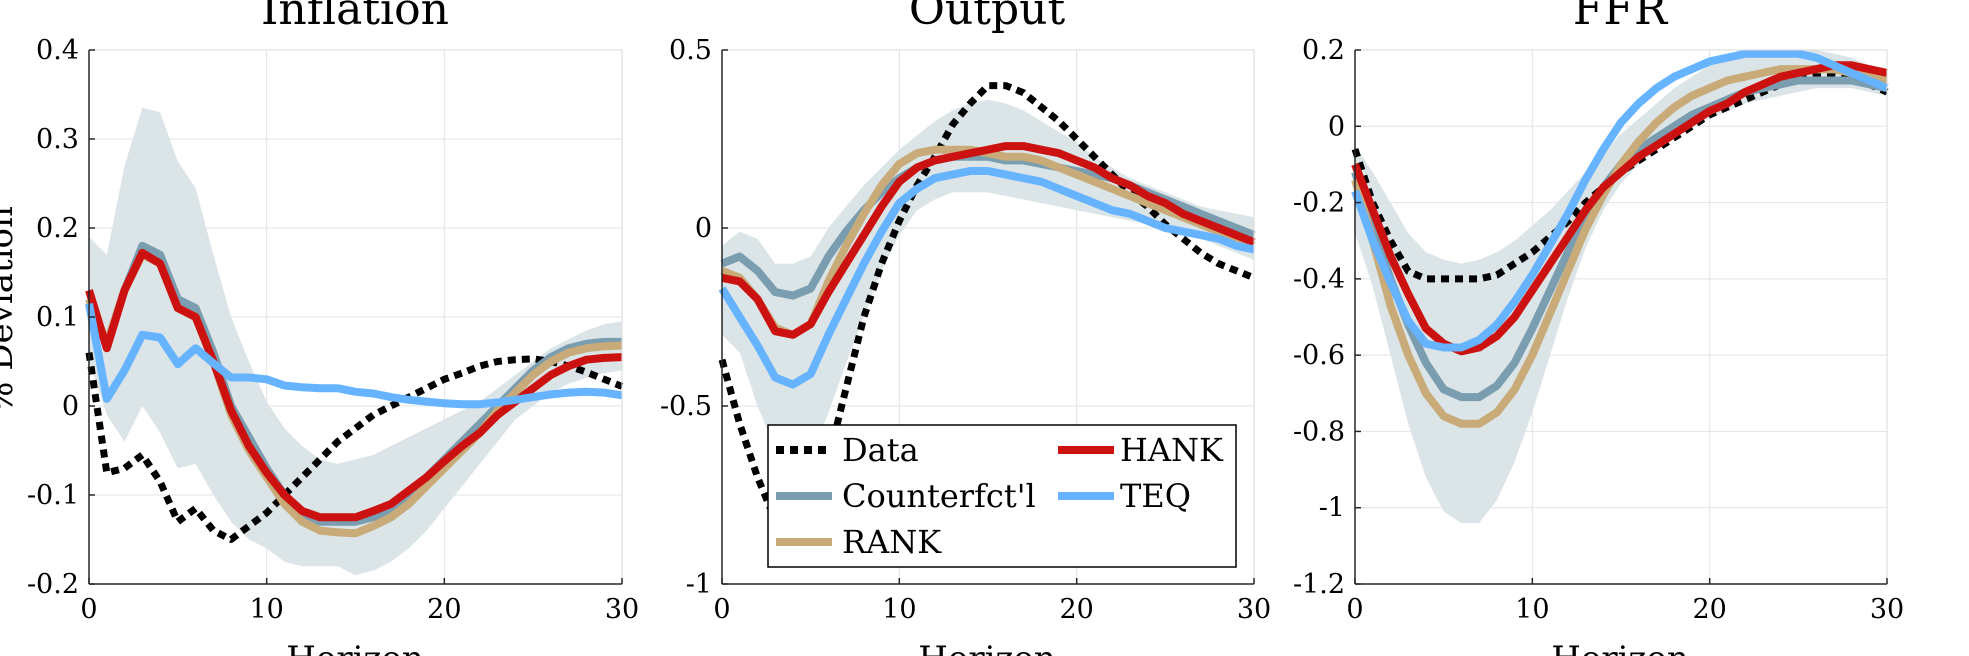 This screenshot has height=656, width=1969. Describe the element at coordinates (987, 17) in the screenshot. I see `panel-title-output: Output` at that location.